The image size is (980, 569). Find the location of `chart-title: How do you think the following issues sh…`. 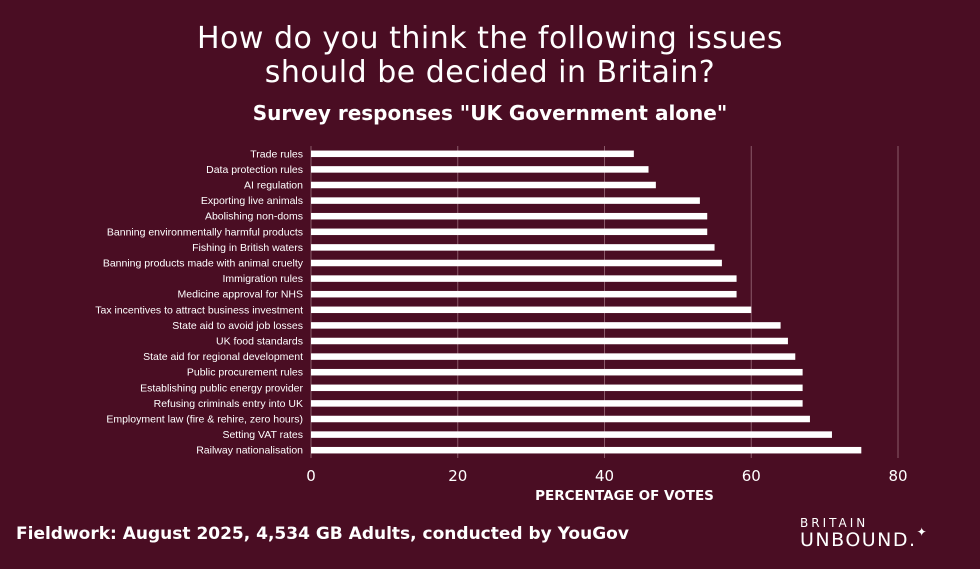

chart-title: How do you think the following issues sh… is located at coordinates (490, 56).